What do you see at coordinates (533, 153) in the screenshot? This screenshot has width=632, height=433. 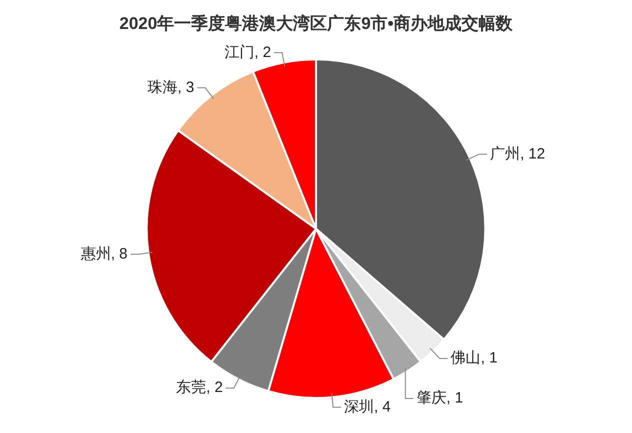 I see `data-label: , 12` at bounding box center [533, 153].